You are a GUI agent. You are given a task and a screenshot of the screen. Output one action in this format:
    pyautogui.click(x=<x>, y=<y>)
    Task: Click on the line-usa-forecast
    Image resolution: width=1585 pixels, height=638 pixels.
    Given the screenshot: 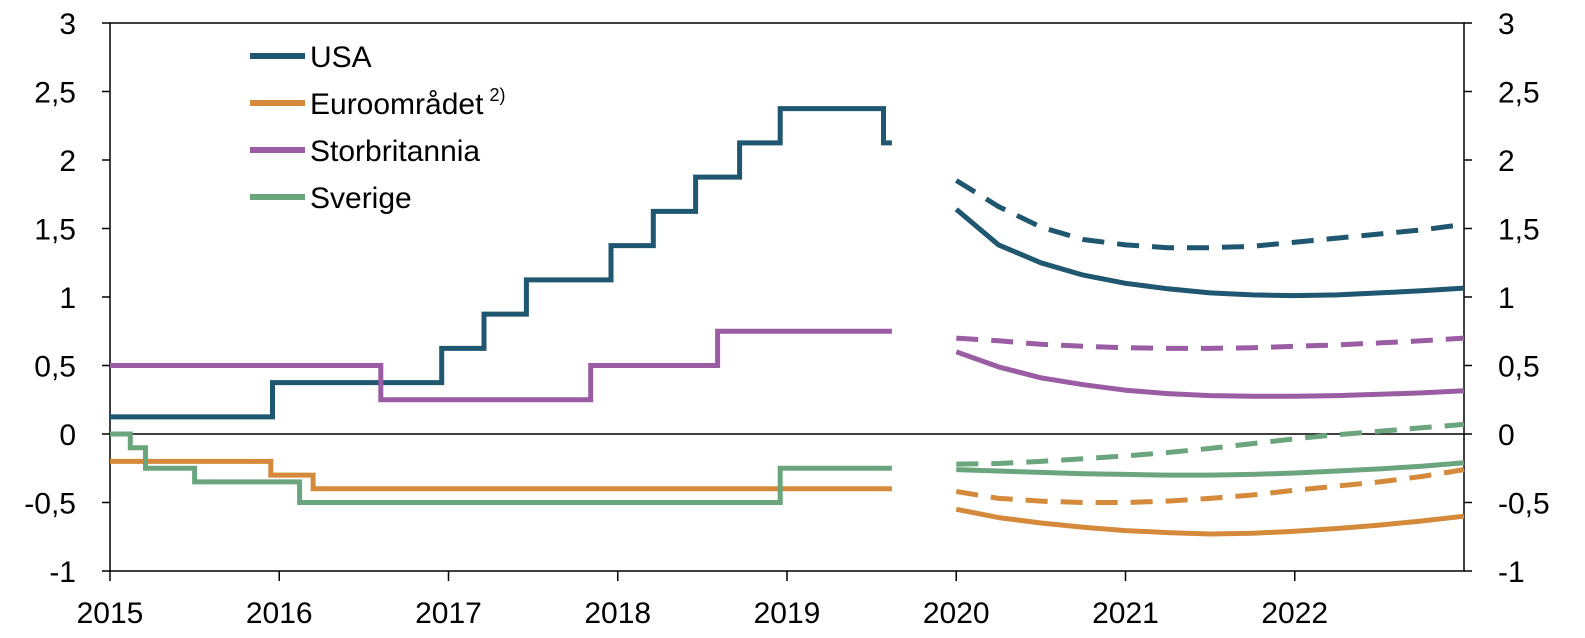 What is the action you would take?
    pyautogui.click(x=1209, y=253)
    